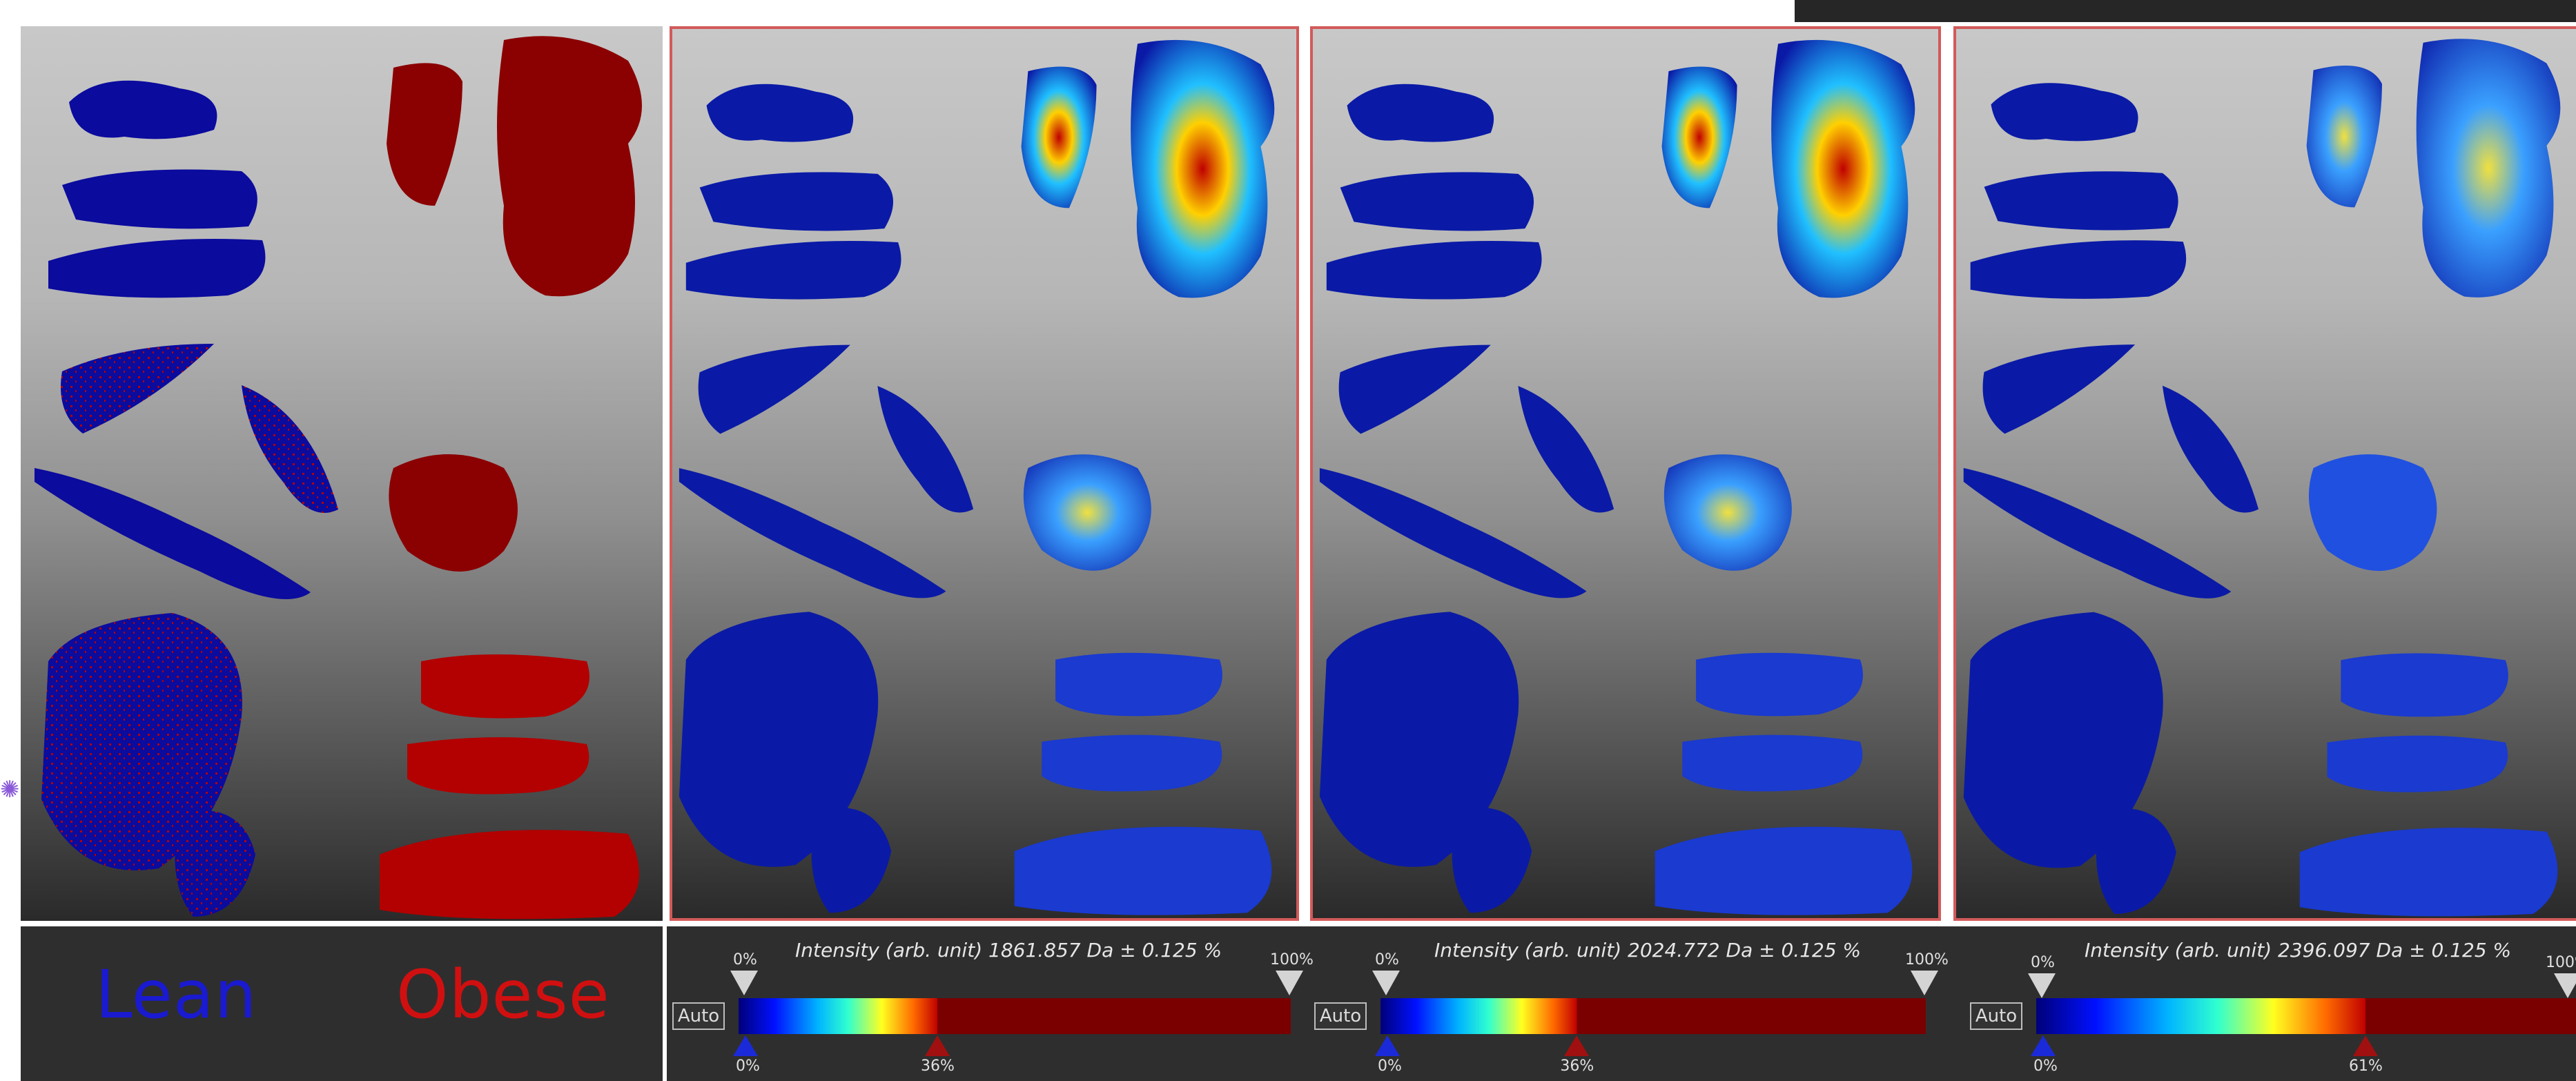 The width and height of the screenshot is (2576, 1081). What do you see at coordinates (503, 994) in the screenshot?
I see `obese-label: Obese` at bounding box center [503, 994].